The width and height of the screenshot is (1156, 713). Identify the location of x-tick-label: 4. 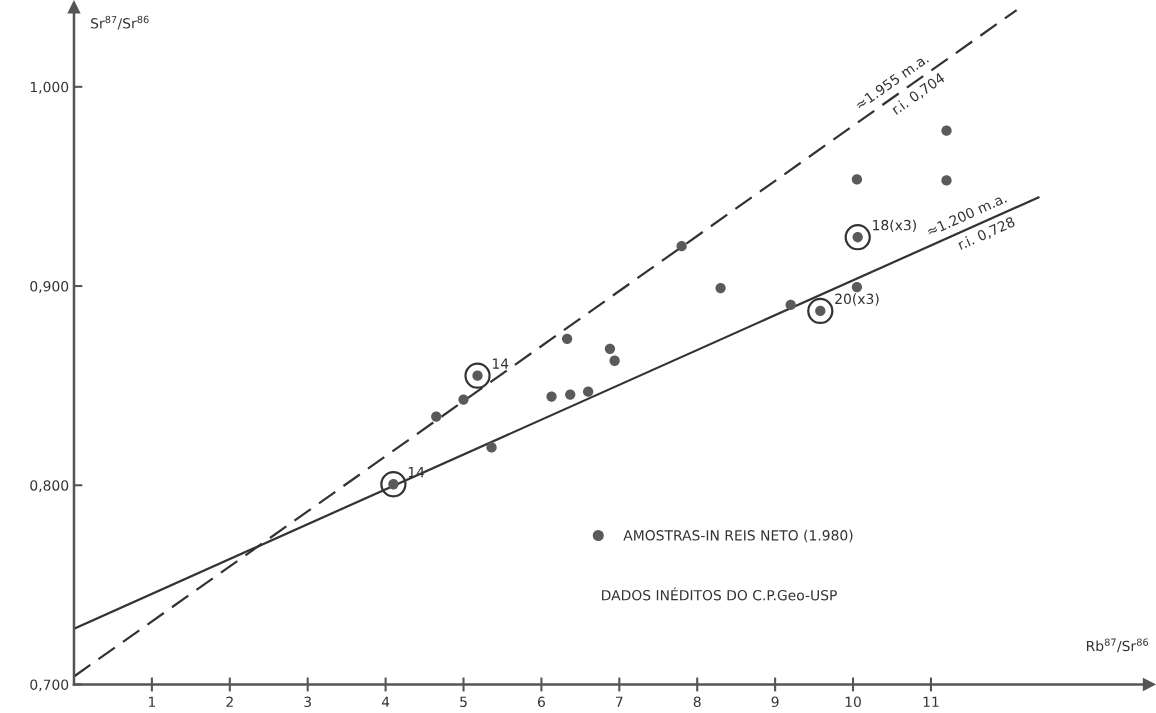
(385, 701).